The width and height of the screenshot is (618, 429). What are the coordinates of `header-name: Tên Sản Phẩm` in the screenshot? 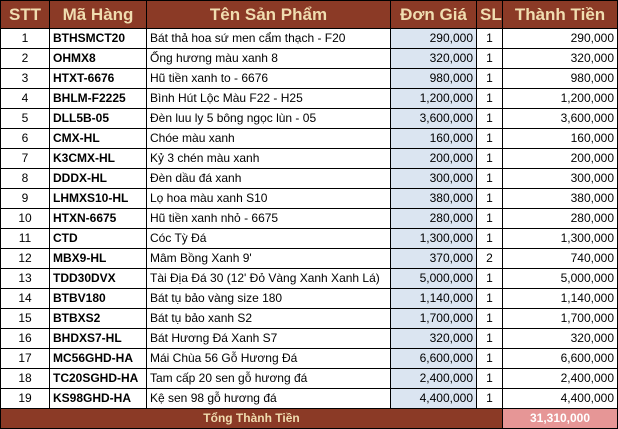 It's located at (268, 14).